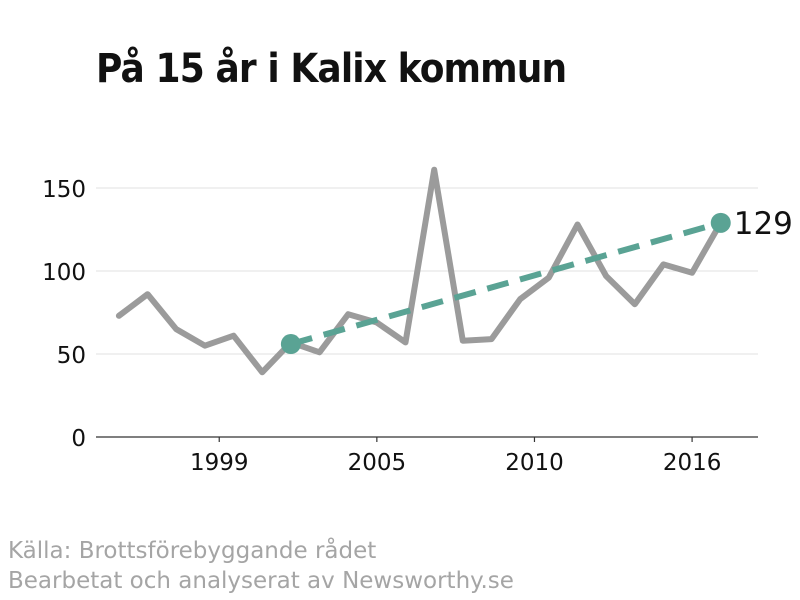  Describe the element at coordinates (219, 463) in the screenshot. I see `x-tick-label-1999: 1999` at that location.